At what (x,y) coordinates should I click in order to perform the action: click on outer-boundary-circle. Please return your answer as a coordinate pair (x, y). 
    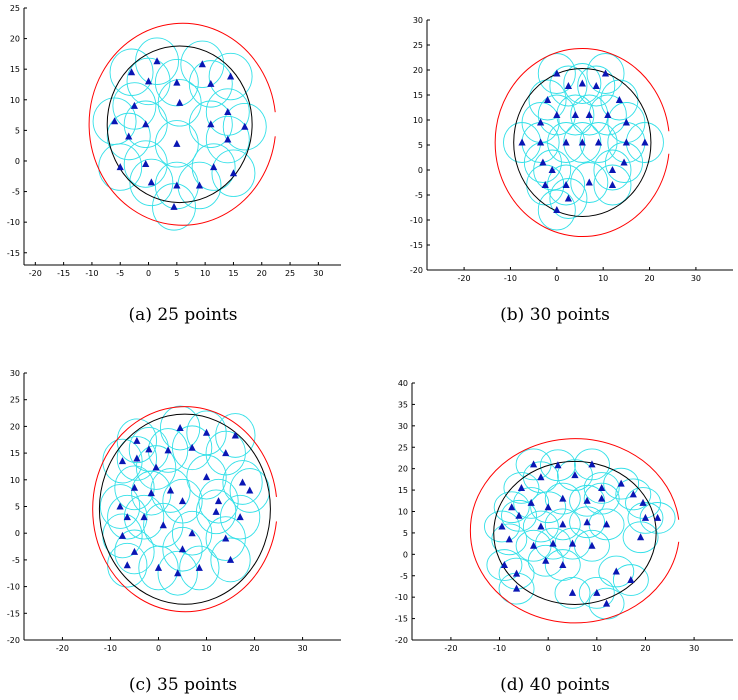
    Looking at the image, I should click on (574, 531).